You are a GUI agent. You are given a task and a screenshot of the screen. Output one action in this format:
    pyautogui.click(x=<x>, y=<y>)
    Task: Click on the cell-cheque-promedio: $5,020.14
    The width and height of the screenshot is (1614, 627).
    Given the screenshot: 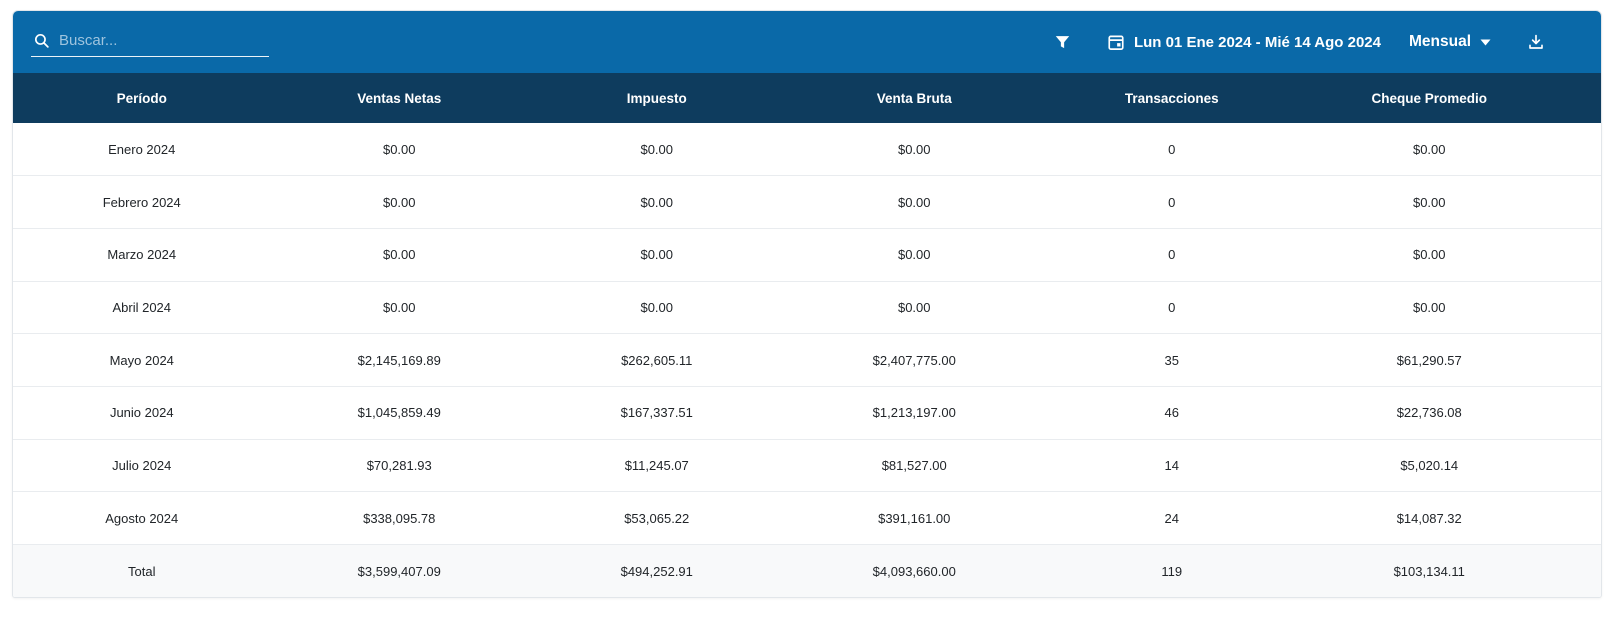 What is the action you would take?
    pyautogui.click(x=1429, y=465)
    